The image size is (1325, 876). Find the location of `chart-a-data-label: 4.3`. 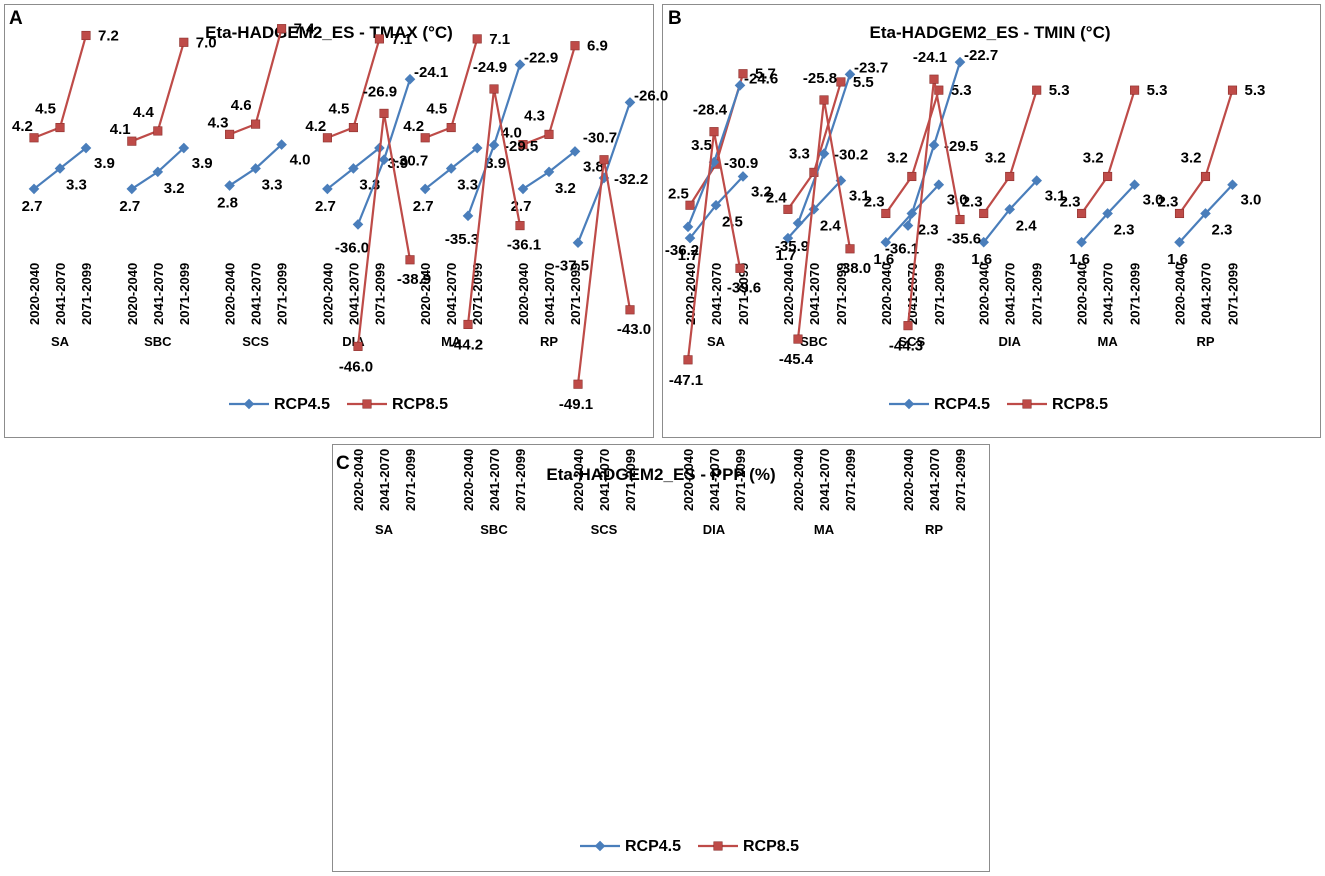

chart-a-data-label: 4.3 is located at coordinates (534, 115).